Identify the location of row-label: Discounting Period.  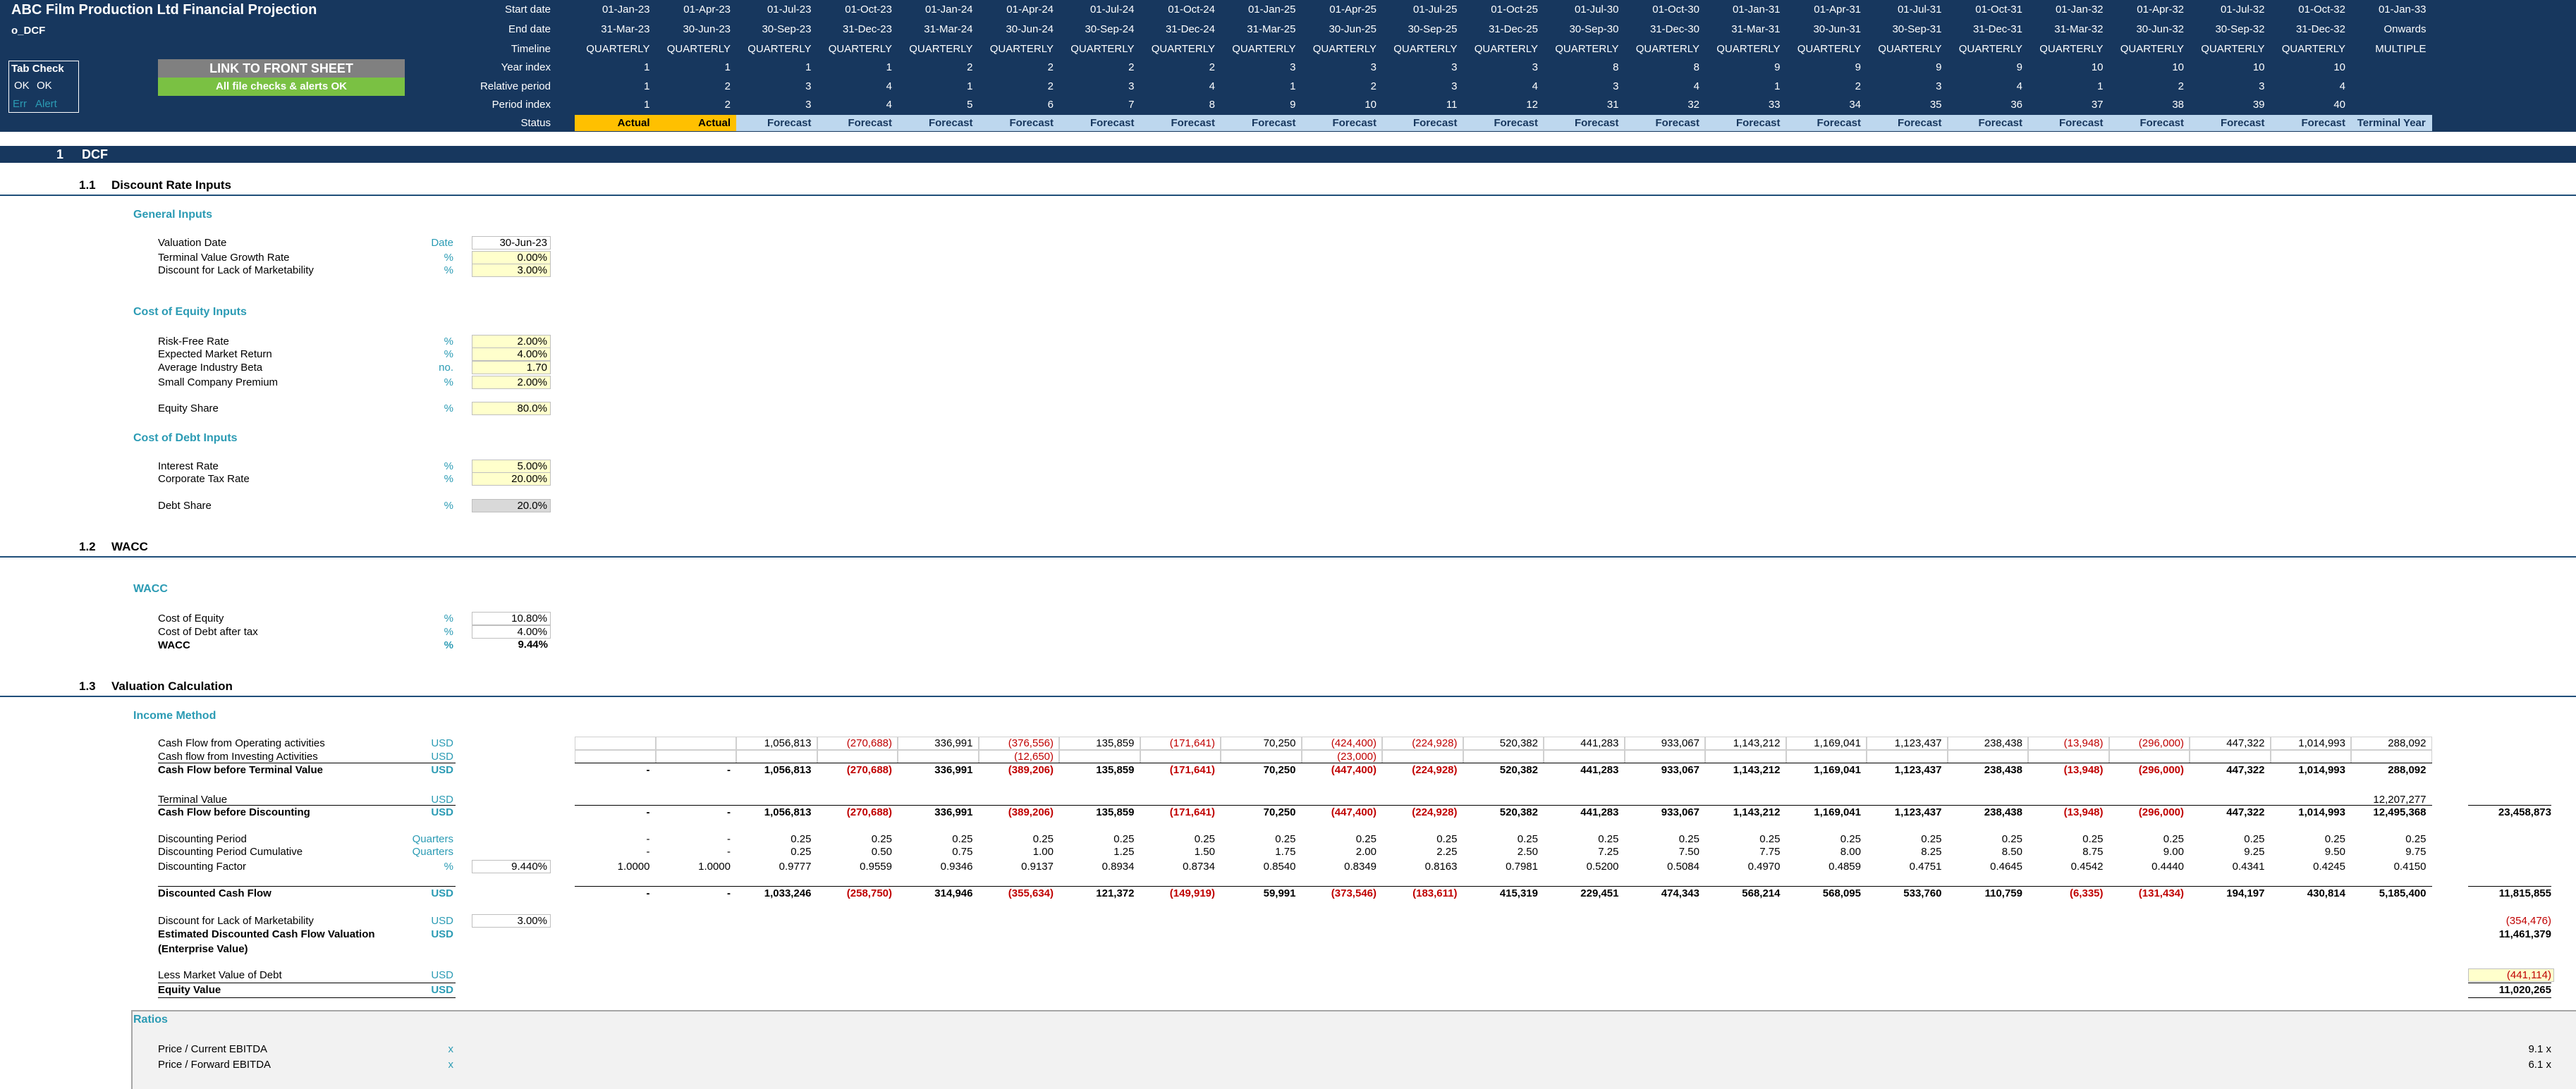
(203, 839).